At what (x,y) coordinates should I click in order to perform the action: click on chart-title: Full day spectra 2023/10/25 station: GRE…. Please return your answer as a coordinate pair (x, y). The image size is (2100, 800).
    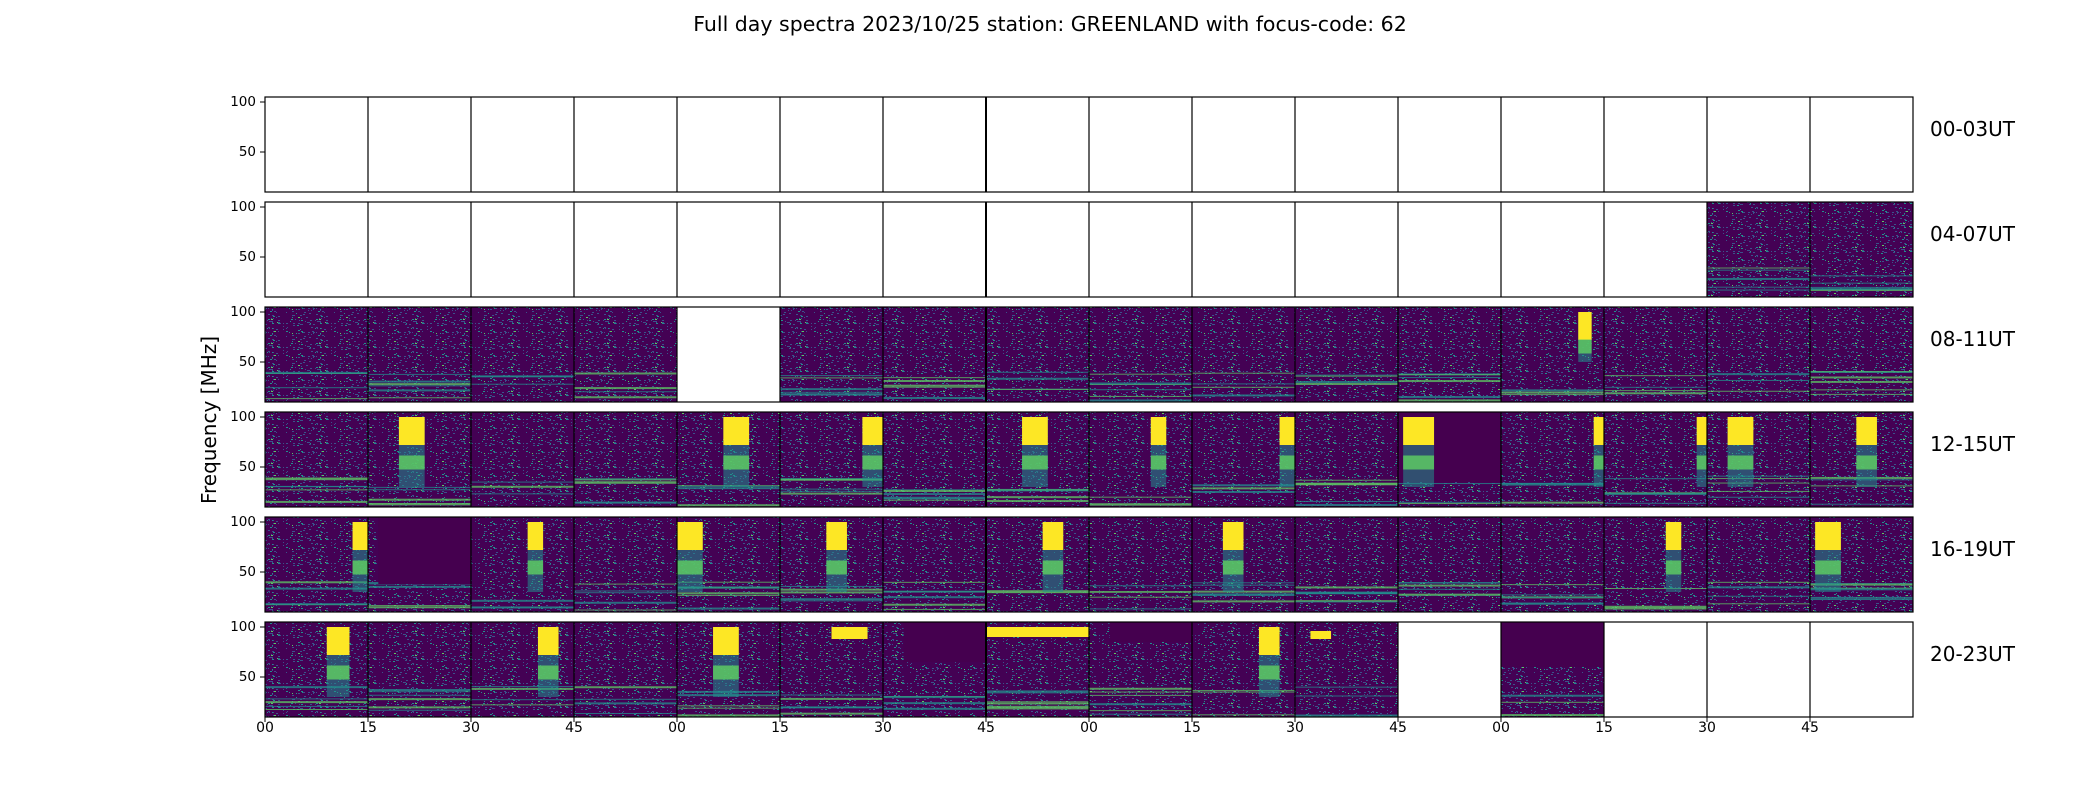
    Looking at the image, I should click on (1050, 24).